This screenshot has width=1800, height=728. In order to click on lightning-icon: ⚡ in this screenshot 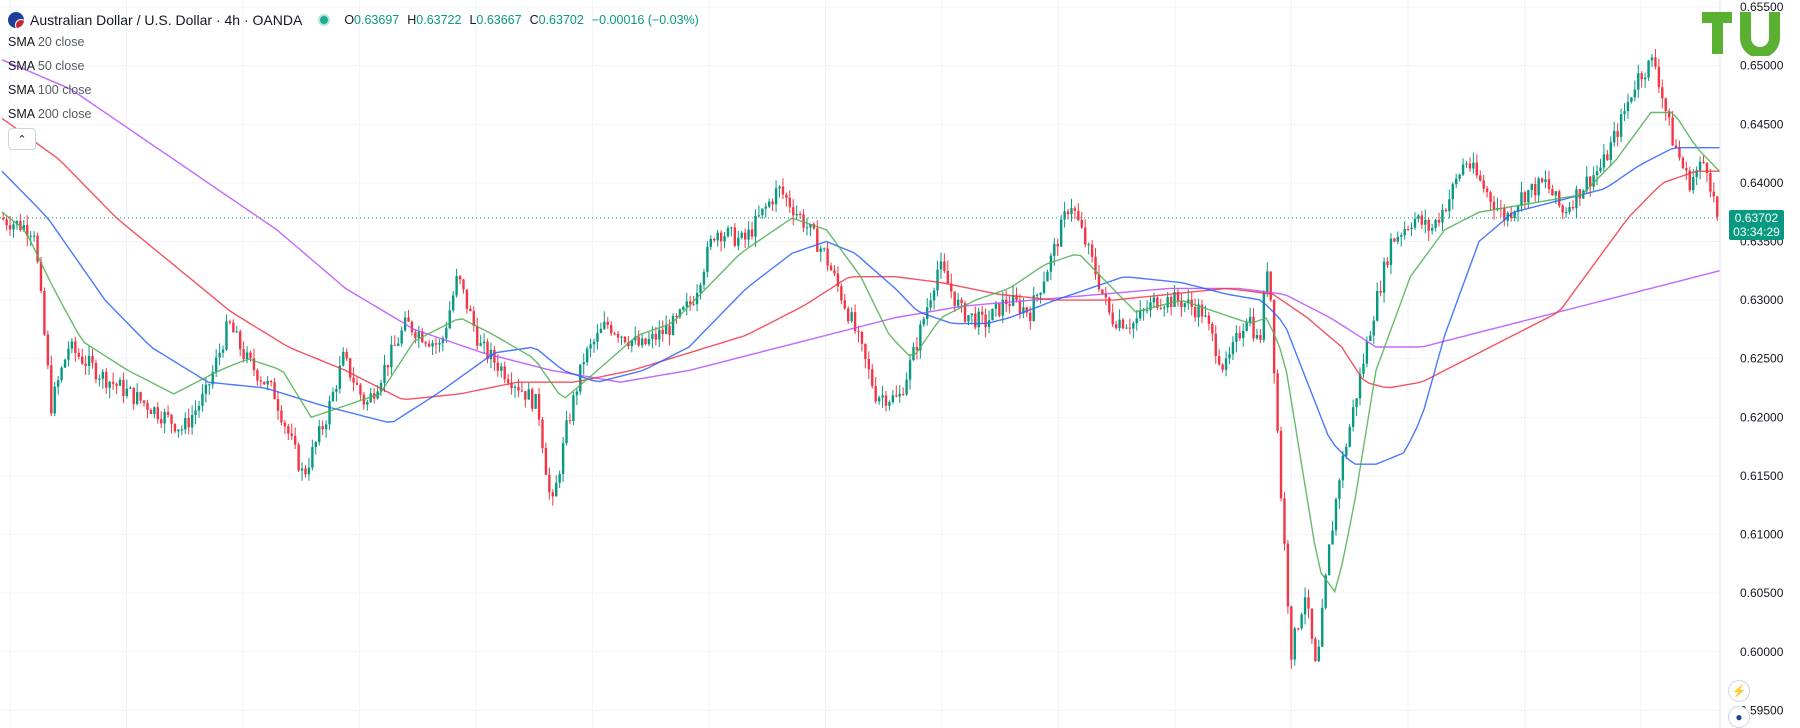, I will do `click(1739, 691)`.